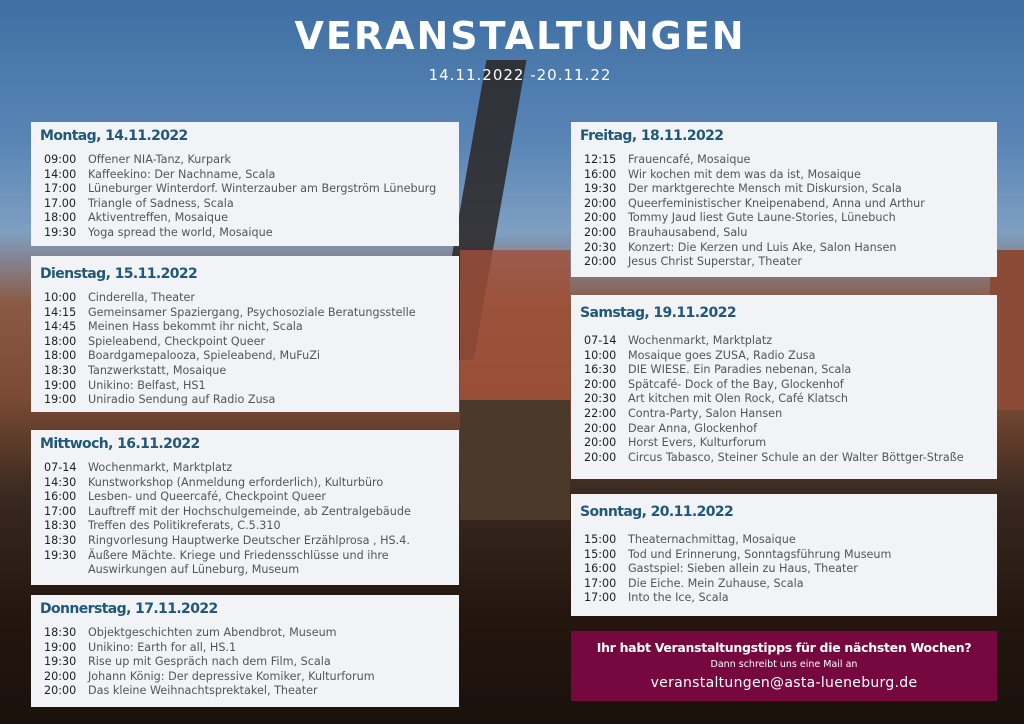  Describe the element at coordinates (784, 429) in the screenshot. I see `event-row: 20:00 Dear Anna, Glockenhof` at that location.